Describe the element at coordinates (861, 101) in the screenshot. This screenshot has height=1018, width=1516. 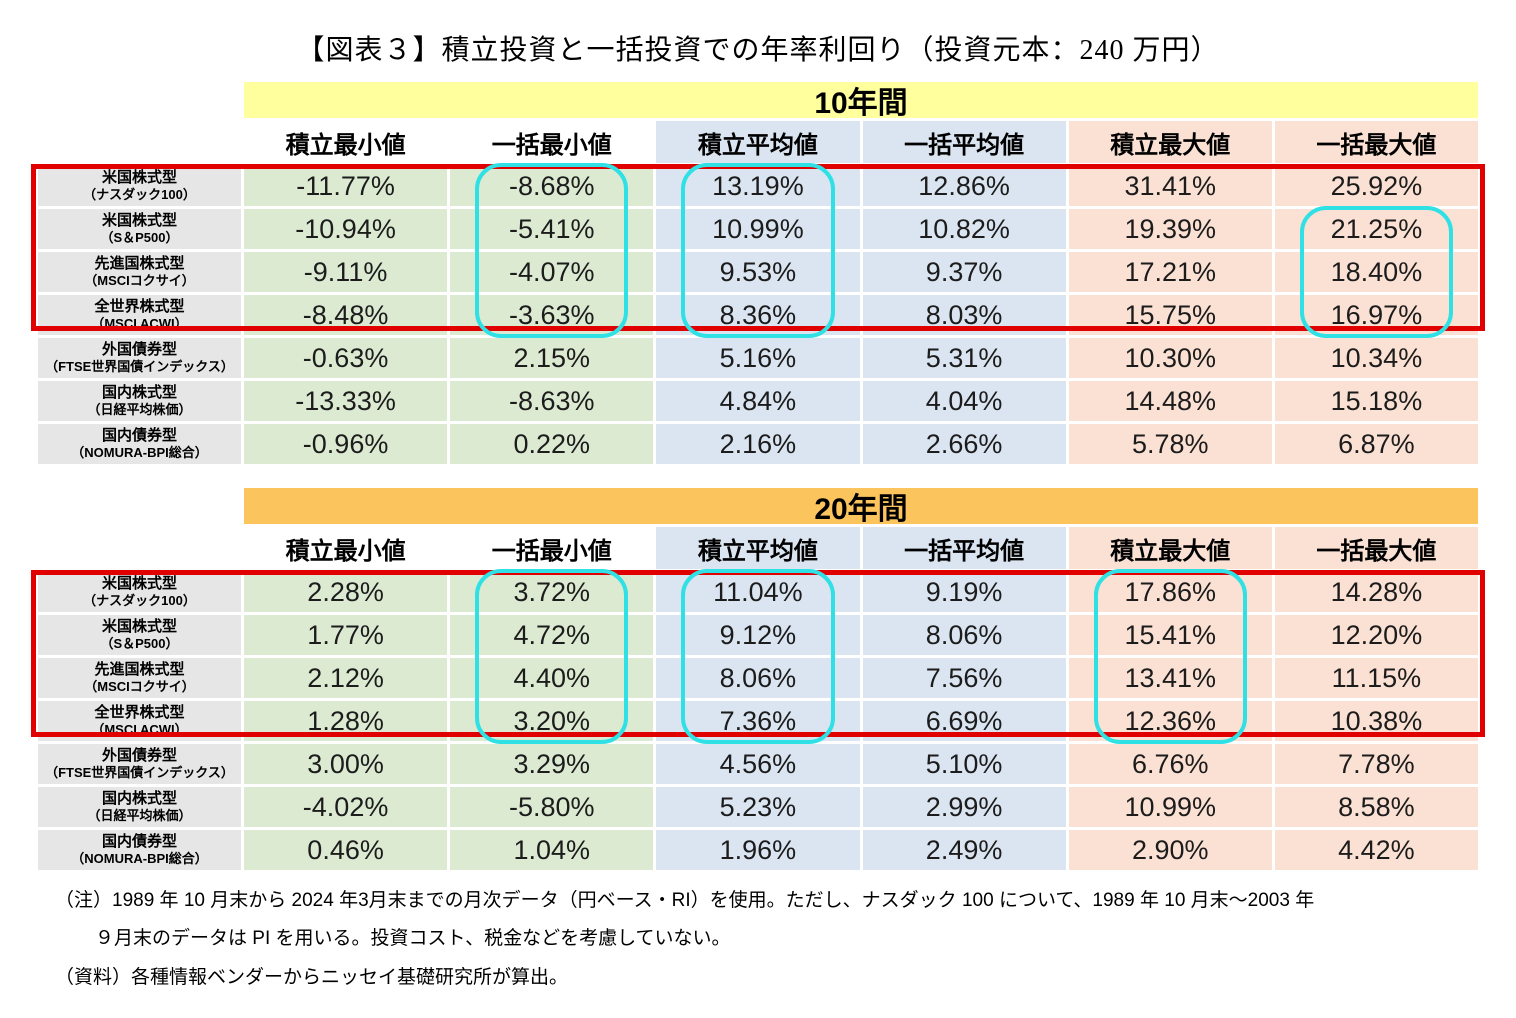
I see `period-band: 10年間` at that location.